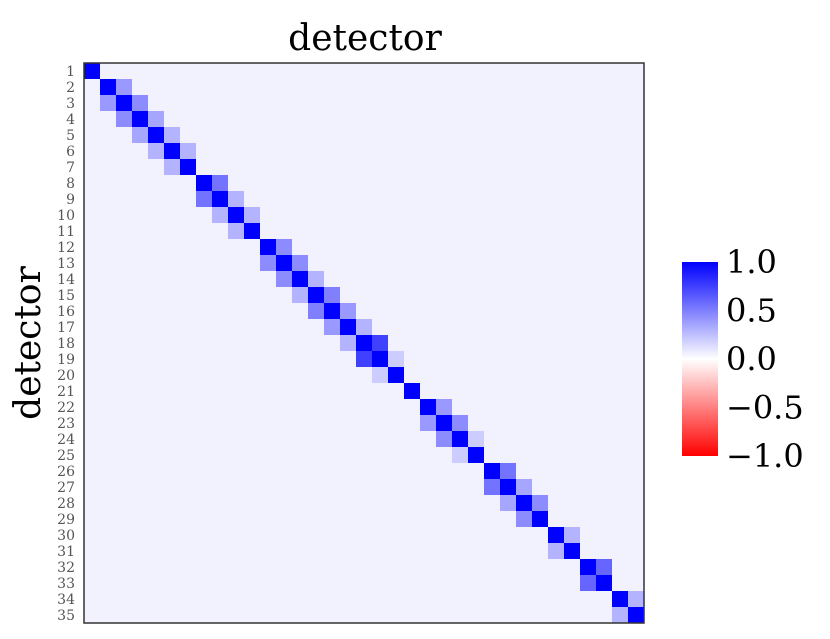  Describe the element at coordinates (66, 248) in the screenshot. I see `y-tick-label: 12` at that location.